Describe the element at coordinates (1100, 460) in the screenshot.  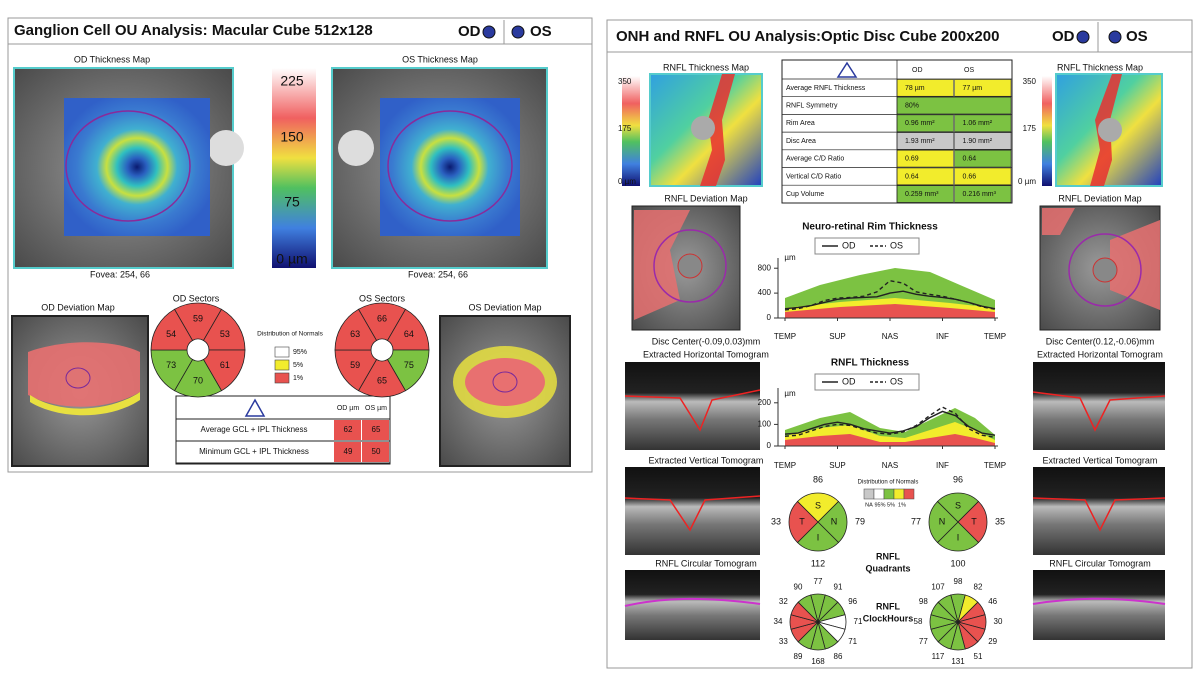
I see `label: Extracted Vertical Tomogram` at that location.